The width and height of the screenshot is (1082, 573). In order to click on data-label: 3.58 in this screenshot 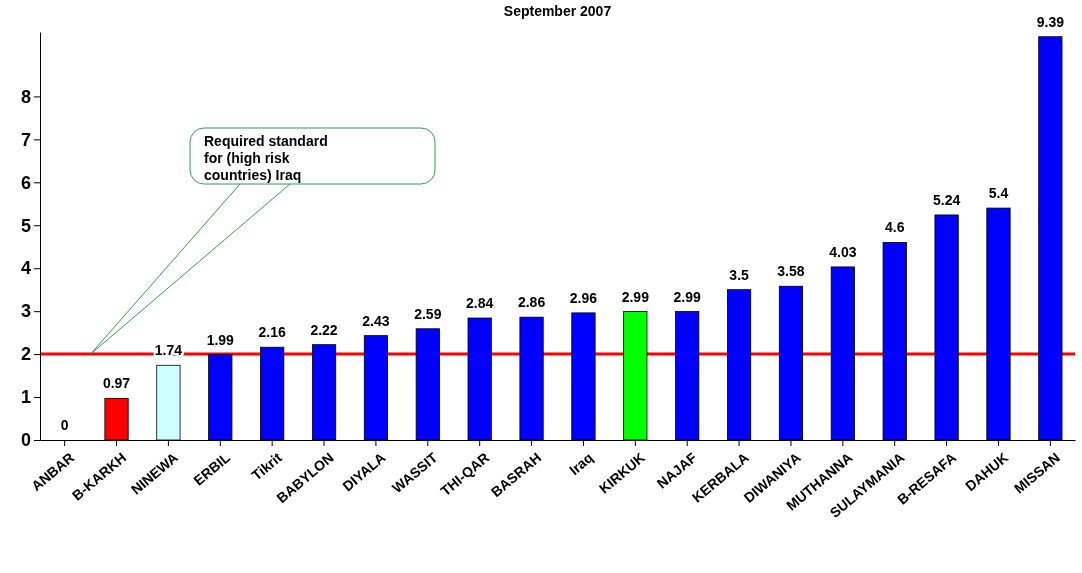, I will do `click(791, 271)`.